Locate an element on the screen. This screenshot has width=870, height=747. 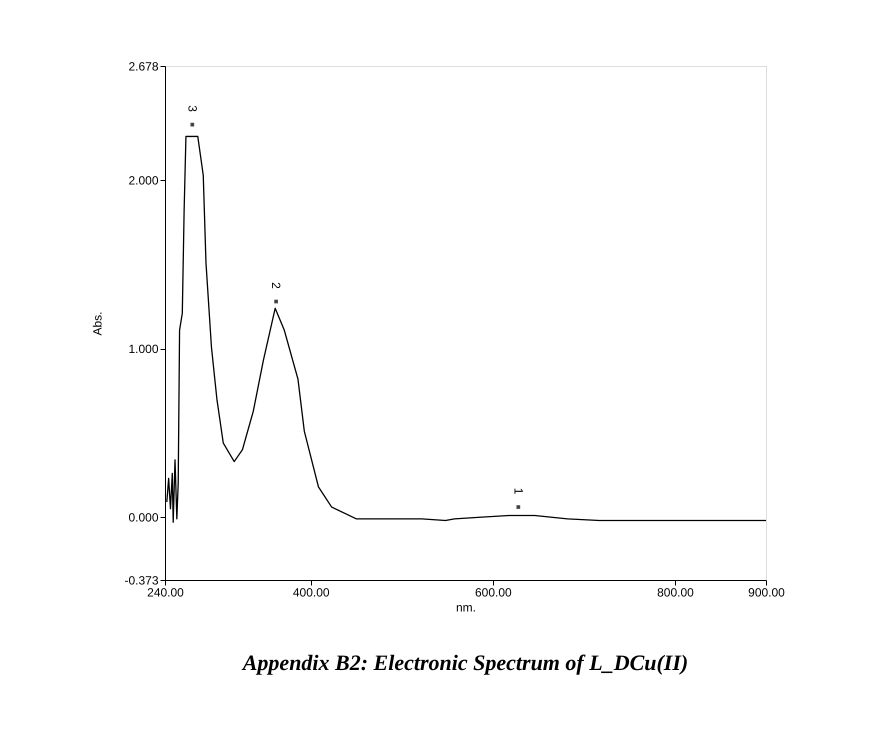
annotation: 3 is located at coordinates (192, 108).